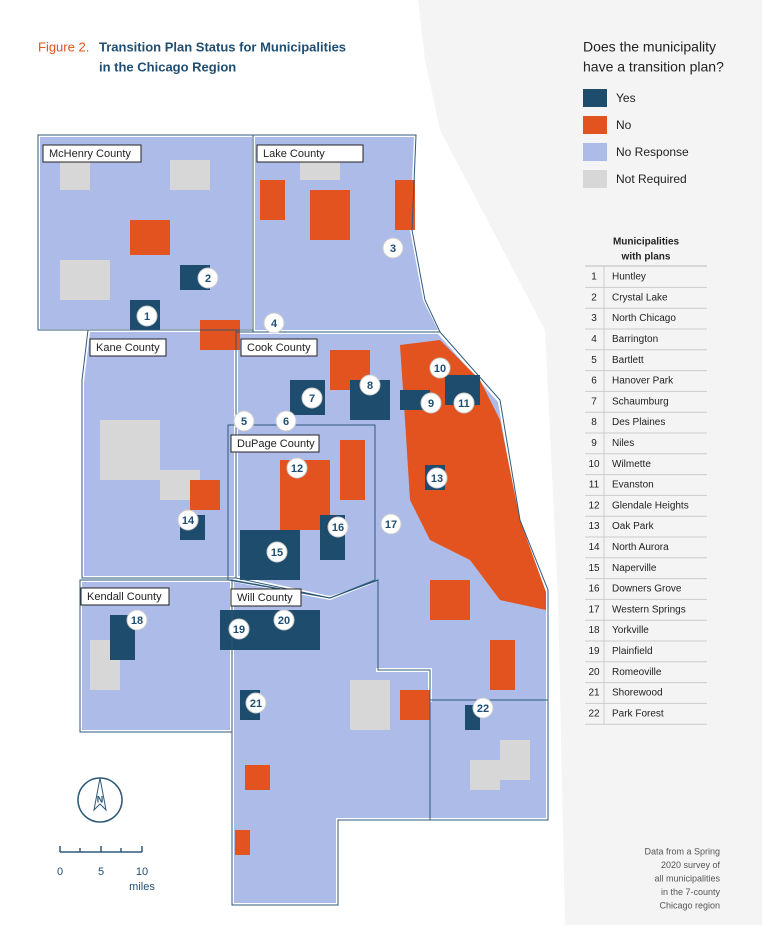  I want to click on table-number: 11, so click(594, 485).